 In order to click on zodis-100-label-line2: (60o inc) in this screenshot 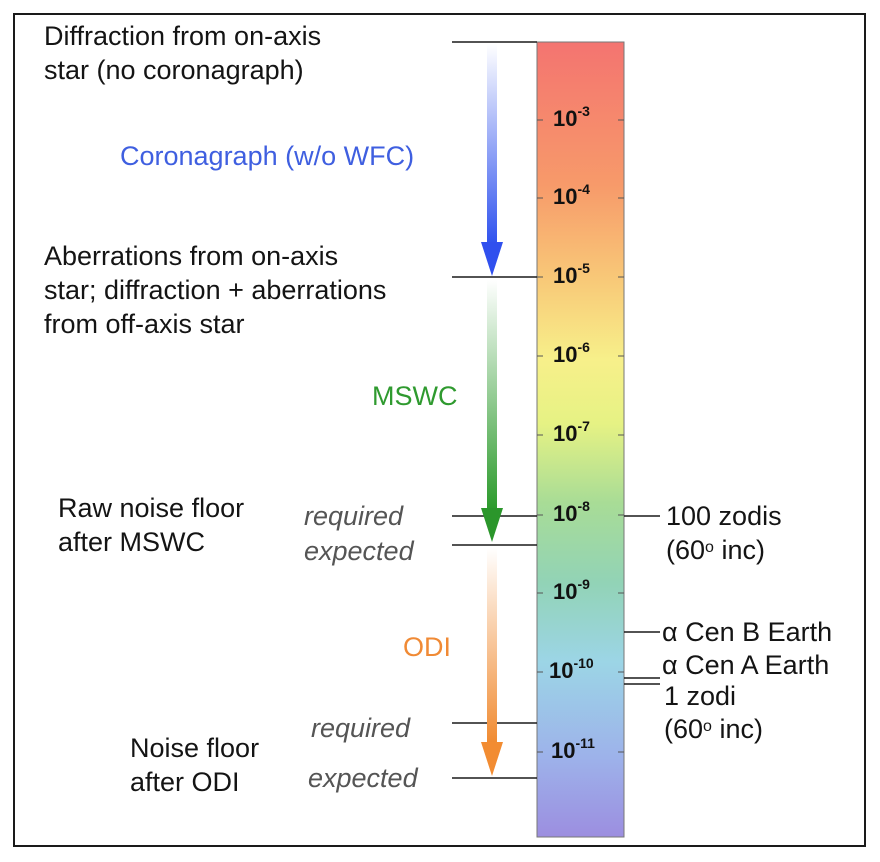, I will do `click(715, 550)`.